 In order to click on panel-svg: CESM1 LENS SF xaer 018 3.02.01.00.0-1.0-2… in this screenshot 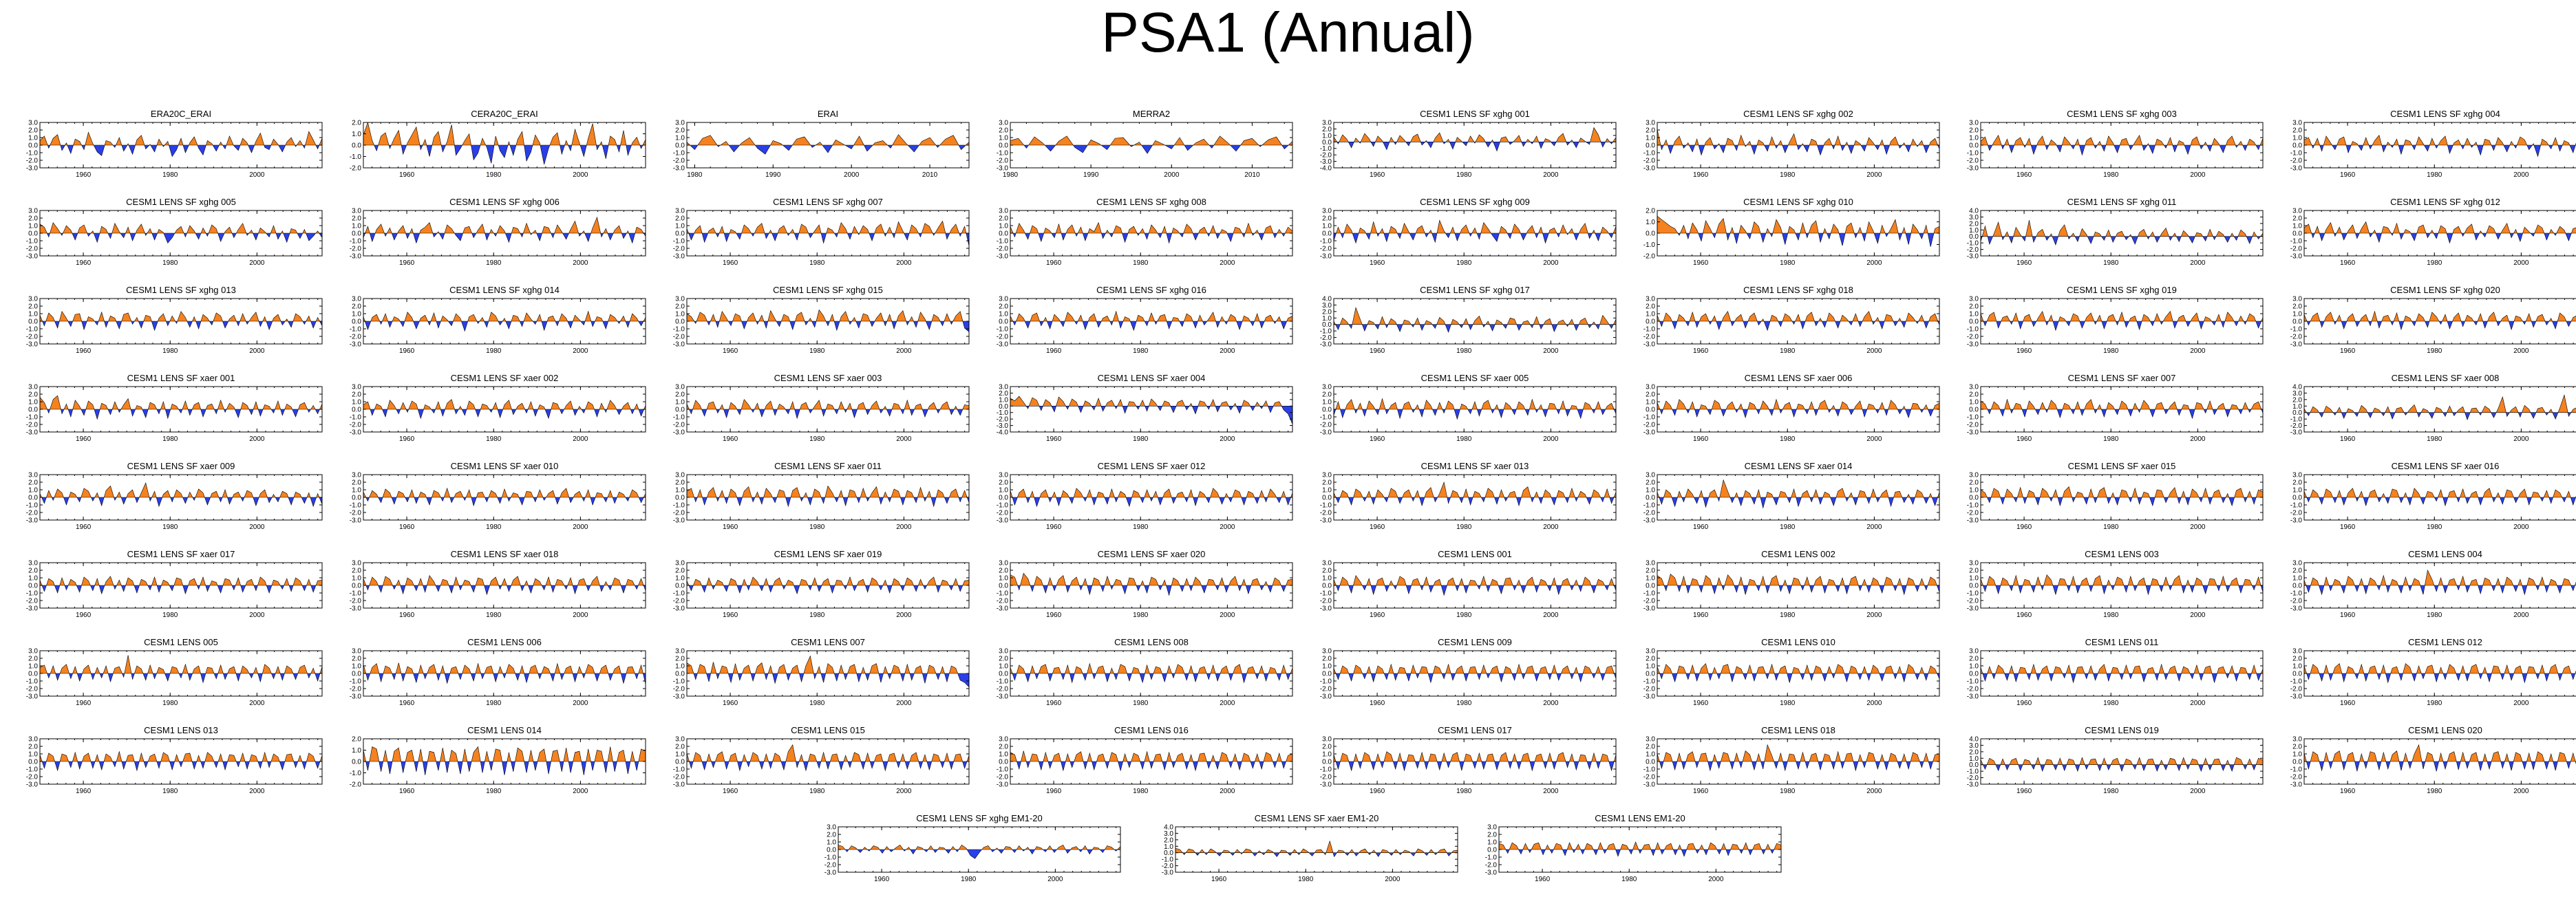, I will do `click(498, 584)`.